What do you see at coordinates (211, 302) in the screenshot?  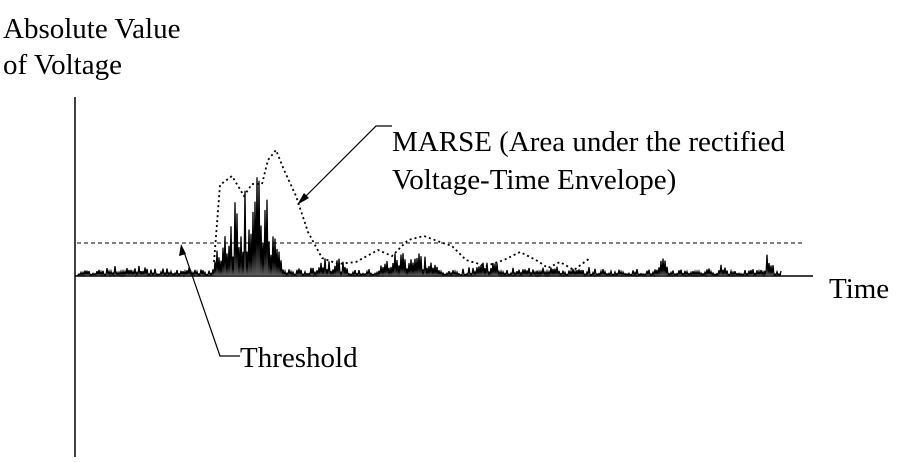 I see `threshold-leader-line` at bounding box center [211, 302].